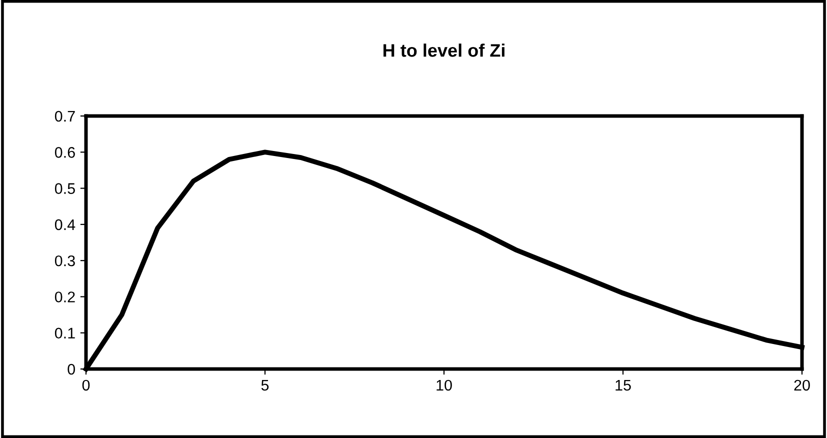  What do you see at coordinates (64, 297) in the screenshot?
I see `y-tick-label: 0.2` at bounding box center [64, 297].